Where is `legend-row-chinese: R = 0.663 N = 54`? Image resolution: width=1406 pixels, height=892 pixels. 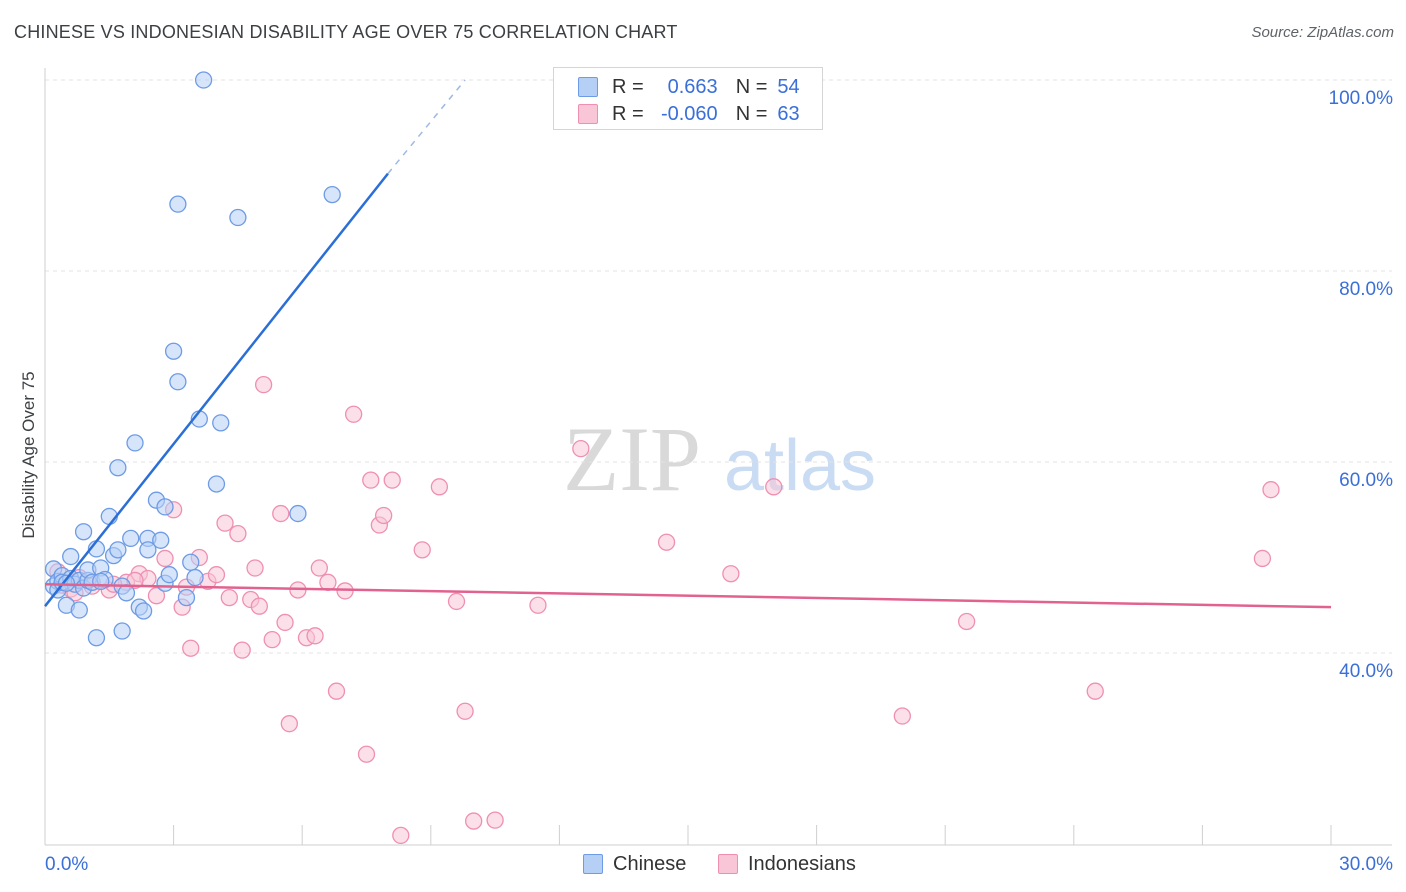
legend-row-chinese: R = 0.663 N = 54 is located at coordinates (689, 87).